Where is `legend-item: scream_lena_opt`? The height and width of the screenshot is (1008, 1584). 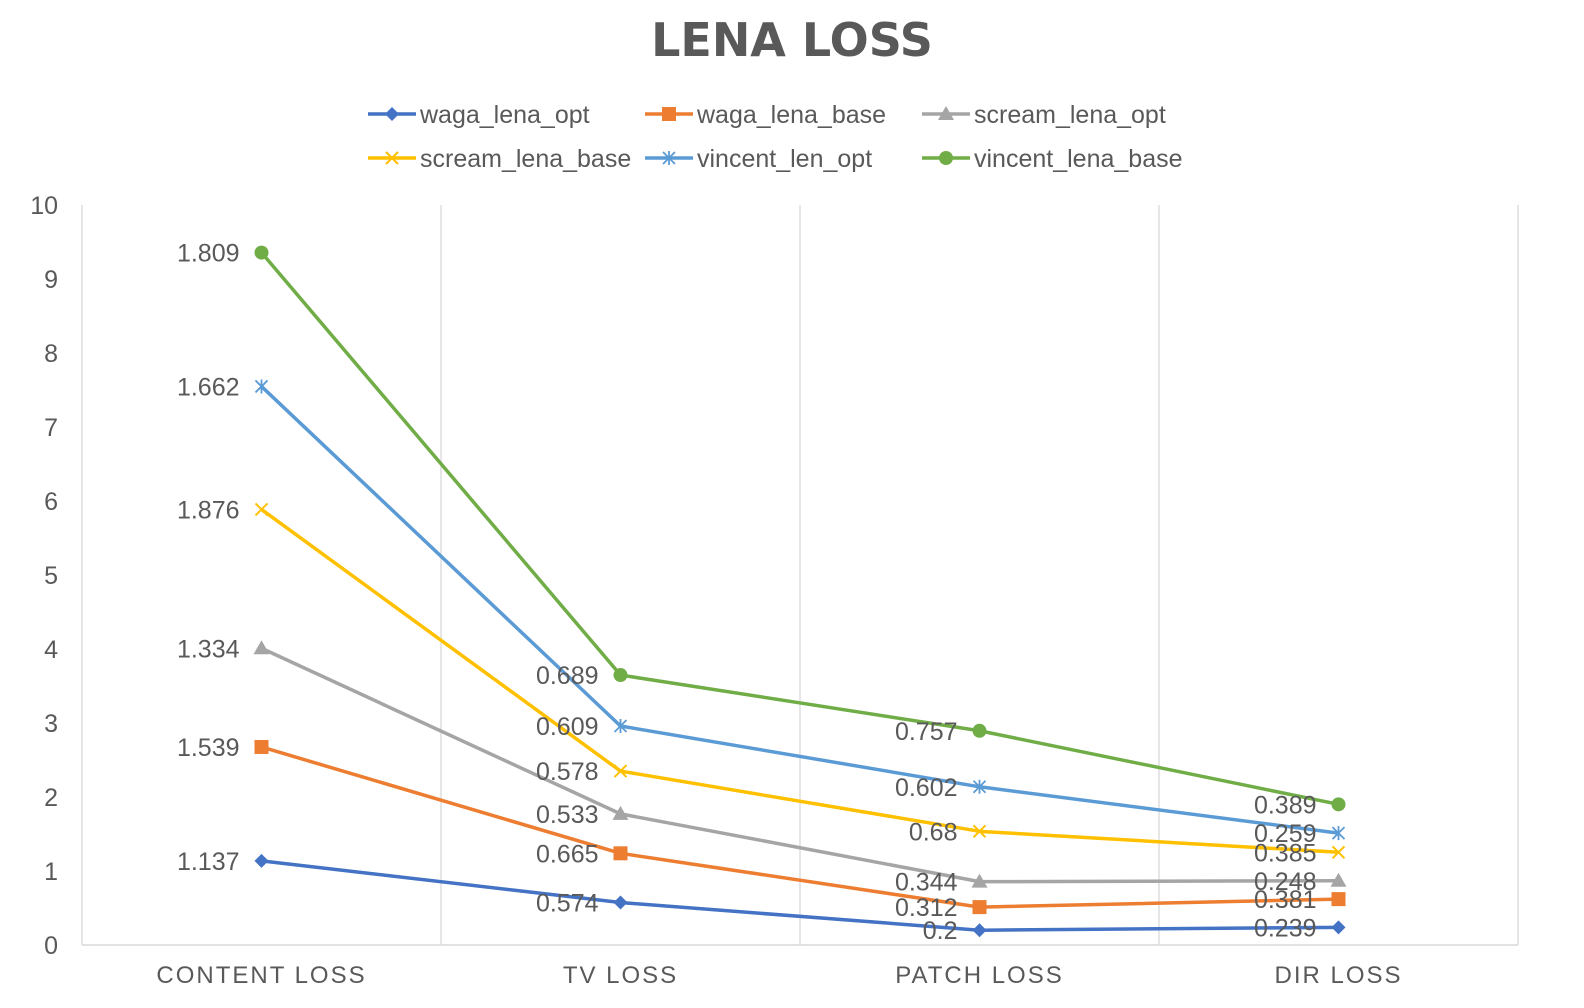 legend-item: scream_lena_opt is located at coordinates (1044, 115).